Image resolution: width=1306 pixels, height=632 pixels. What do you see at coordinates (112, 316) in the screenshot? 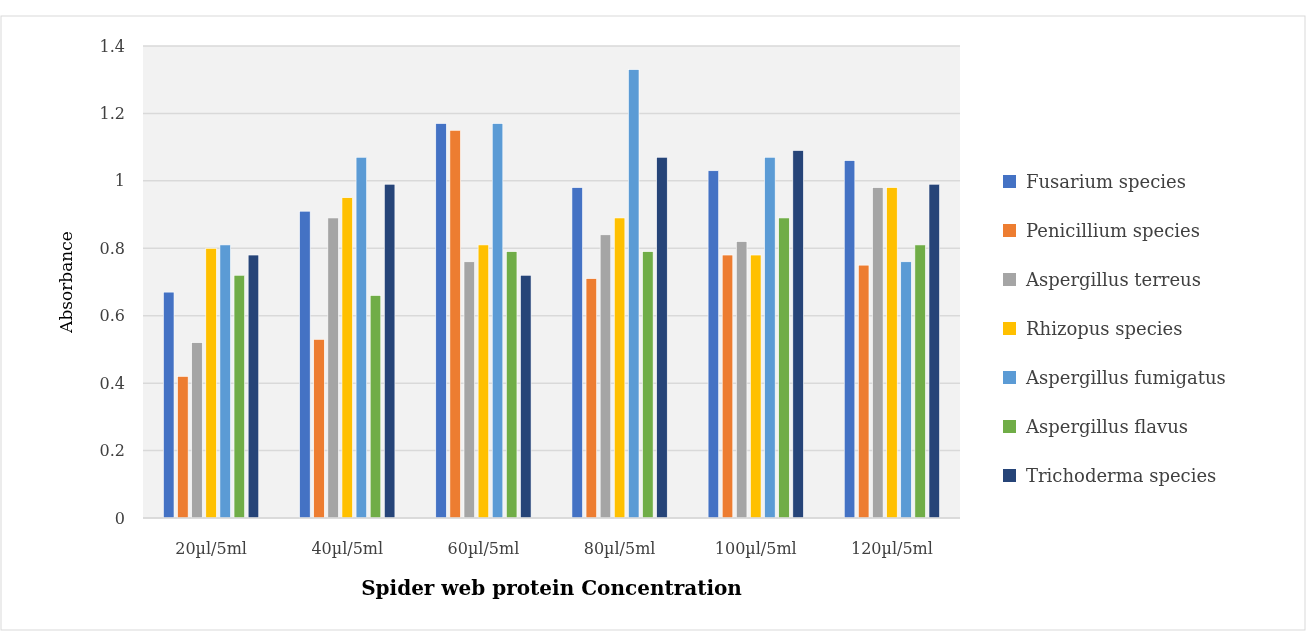
I see `y-tick-label: 0.6` at bounding box center [112, 316].